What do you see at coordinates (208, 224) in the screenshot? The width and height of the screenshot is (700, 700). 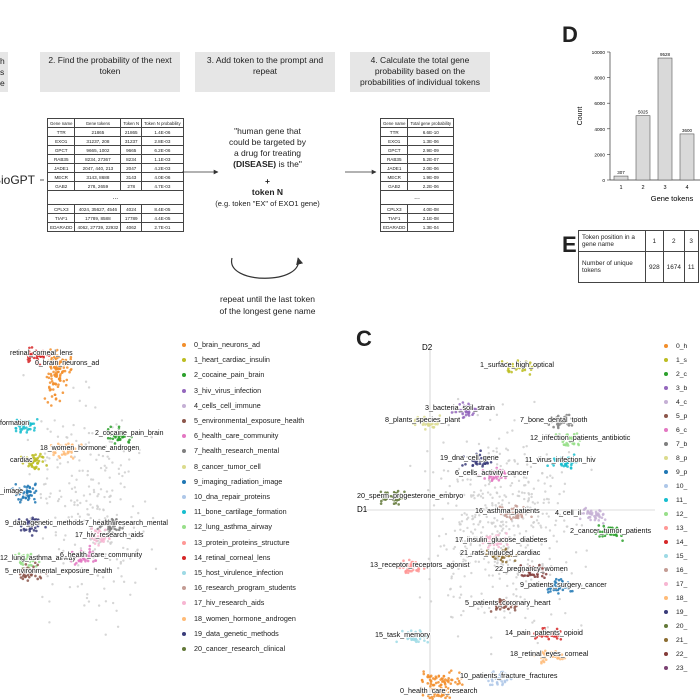 I see `arrows` at bounding box center [208, 224].